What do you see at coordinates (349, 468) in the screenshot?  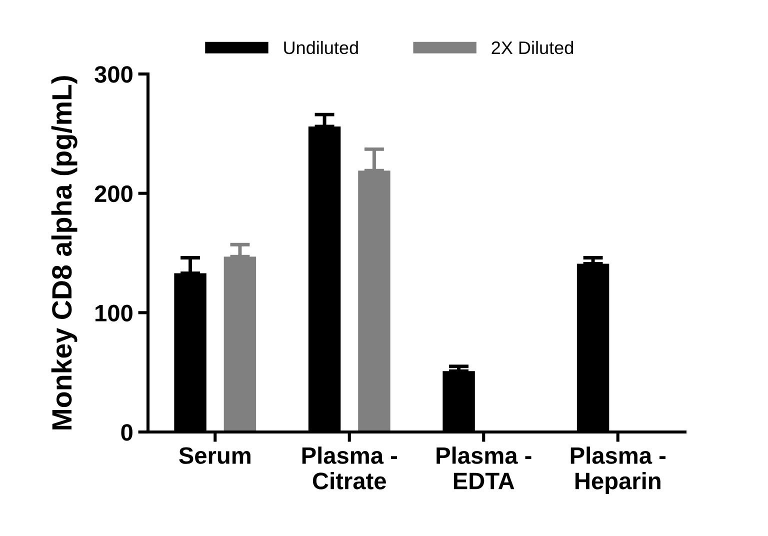 I see `x-tick-label: Plasma - Citrate` at bounding box center [349, 468].